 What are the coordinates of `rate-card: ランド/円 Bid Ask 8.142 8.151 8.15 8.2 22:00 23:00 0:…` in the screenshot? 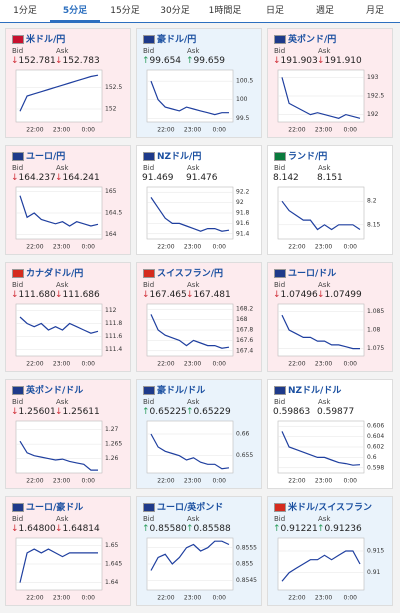 It's located at (330, 200).